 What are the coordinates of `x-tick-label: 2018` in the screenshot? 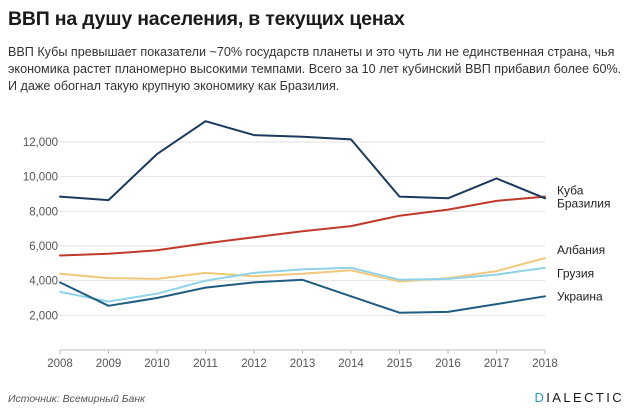 It's located at (545, 364).